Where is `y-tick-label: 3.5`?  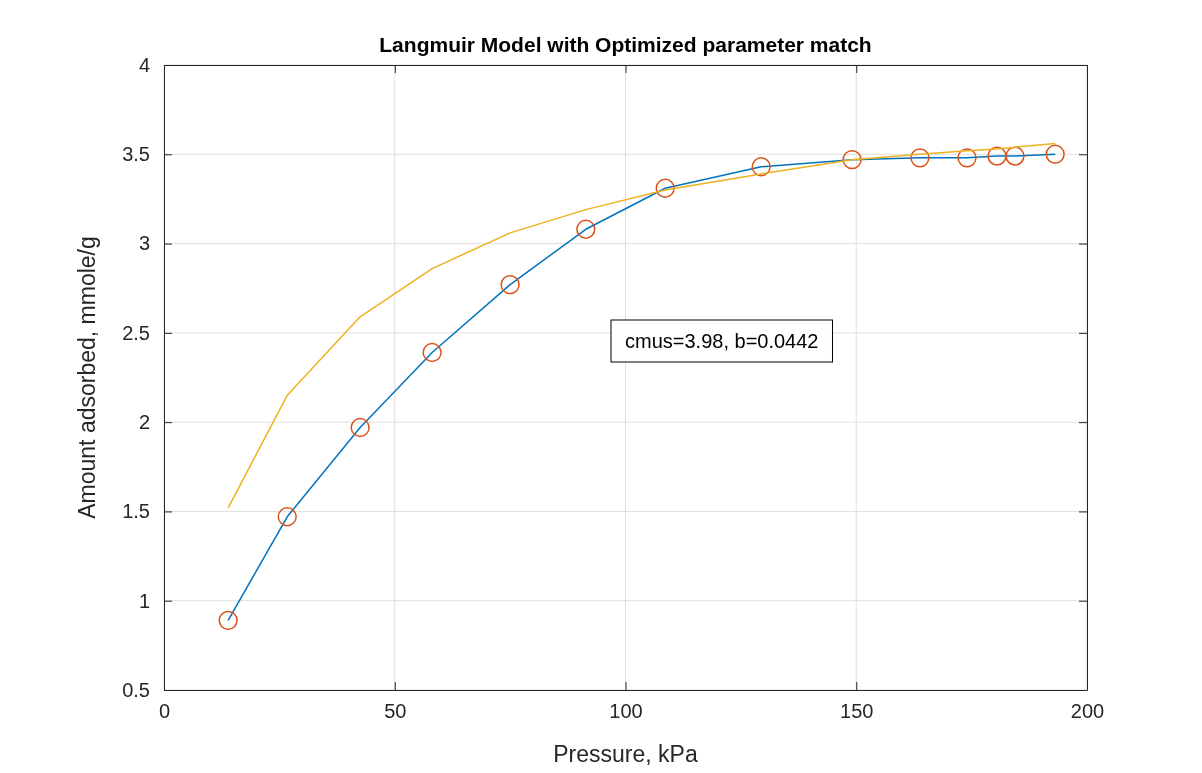 y-tick-label: 3.5 is located at coordinates (136, 154).